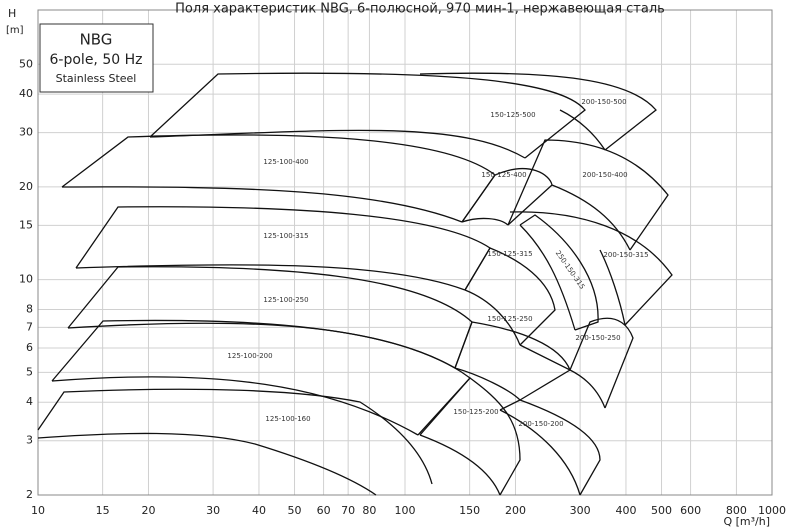 This screenshot has height=532, width=800. Describe the element at coordinates (661, 510) in the screenshot. I see `x-tick-label: 500` at that location.